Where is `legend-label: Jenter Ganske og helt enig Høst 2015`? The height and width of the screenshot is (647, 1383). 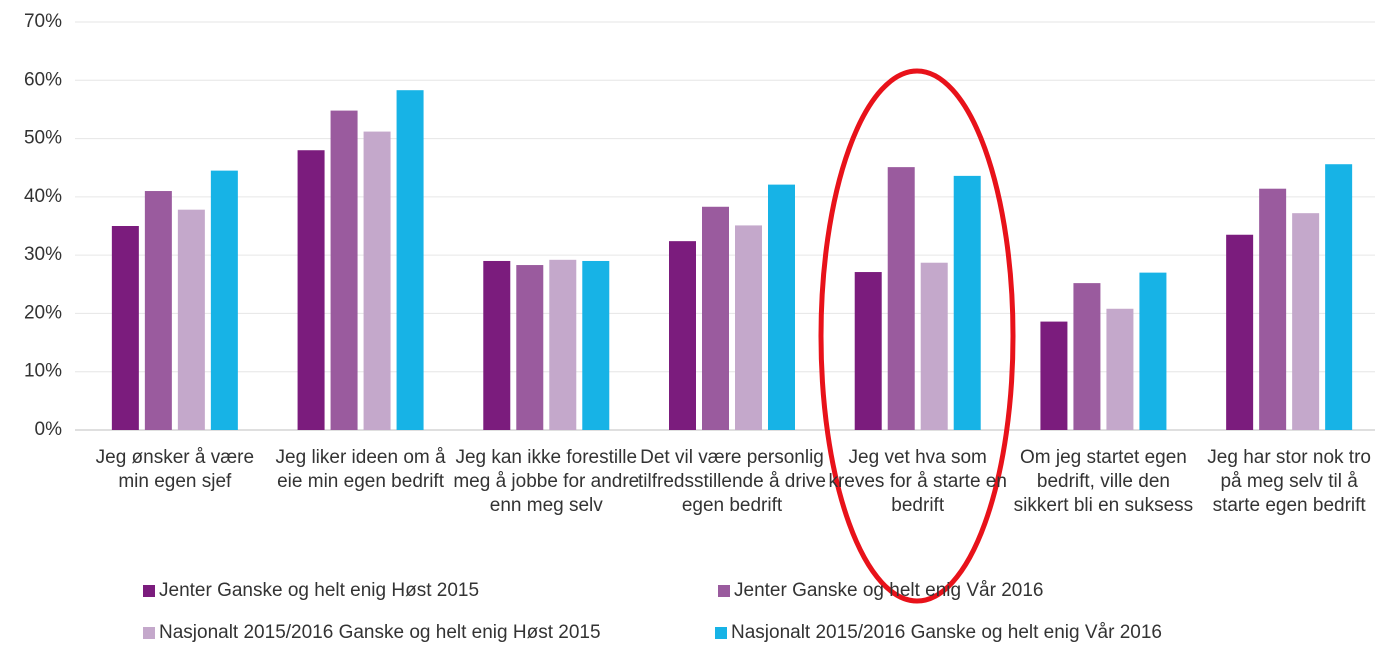
legend-label: Jenter Ganske og helt enig Høst 2015 is located at coordinates (319, 590).